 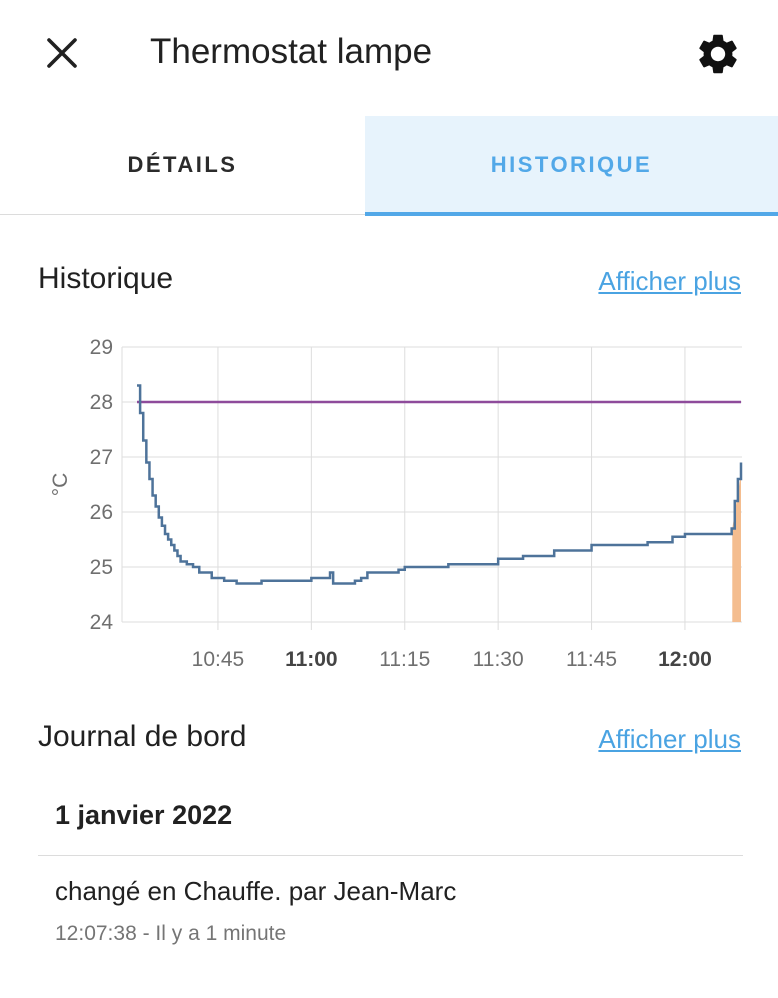 I want to click on x-tick-label: 12:00, so click(x=685, y=659).